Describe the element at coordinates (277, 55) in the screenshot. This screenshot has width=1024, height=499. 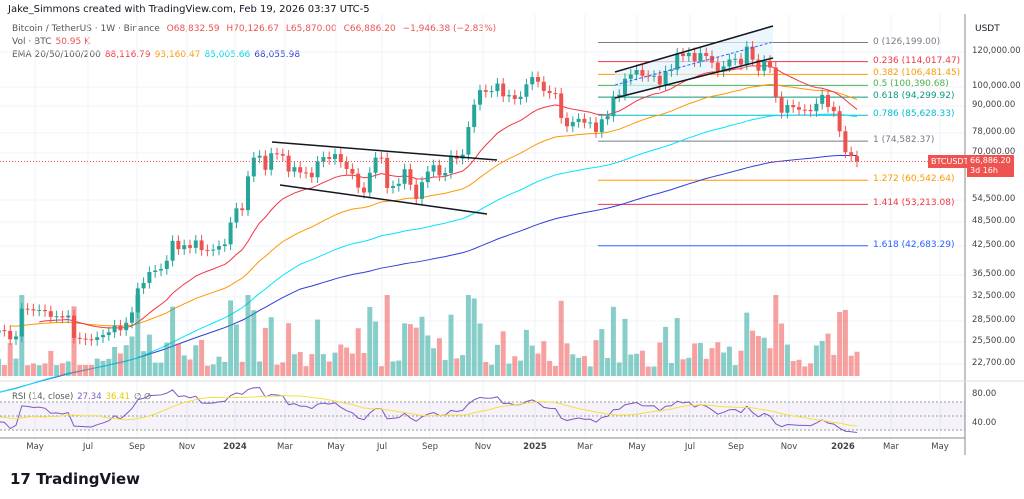
I see `ema200-value: 68,055.98` at that location.